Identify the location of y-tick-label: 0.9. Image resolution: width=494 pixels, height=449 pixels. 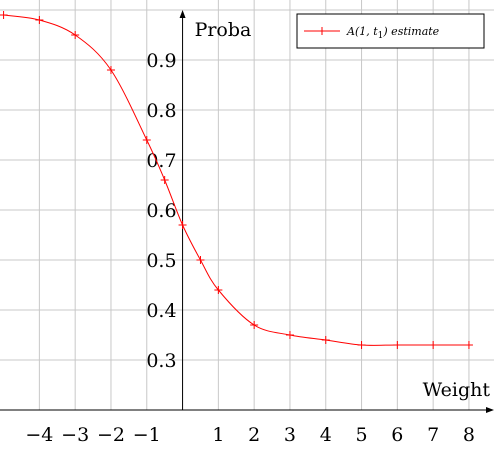
(161, 61).